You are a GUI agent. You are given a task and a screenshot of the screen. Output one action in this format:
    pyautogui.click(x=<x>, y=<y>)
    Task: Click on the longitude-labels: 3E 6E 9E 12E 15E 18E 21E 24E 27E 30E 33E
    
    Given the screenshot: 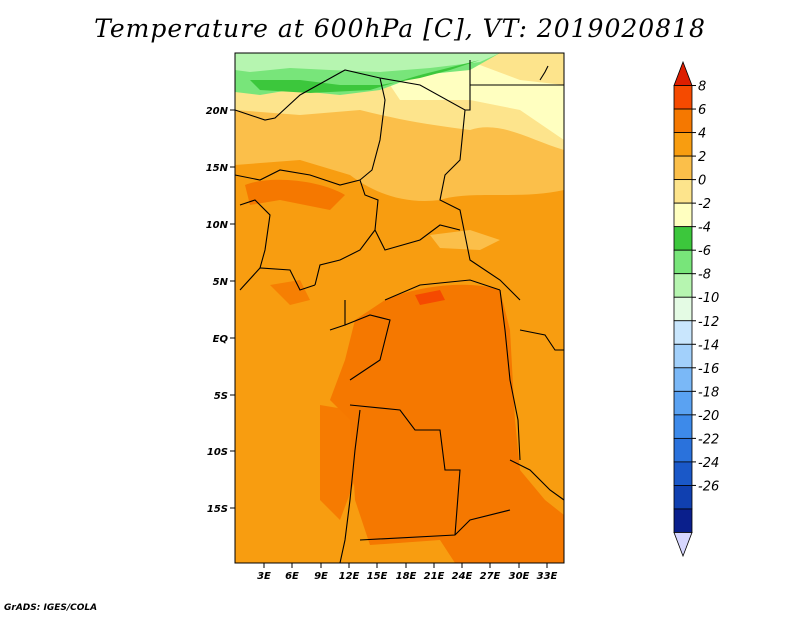 What is the action you would take?
    pyautogui.click(x=407, y=576)
    